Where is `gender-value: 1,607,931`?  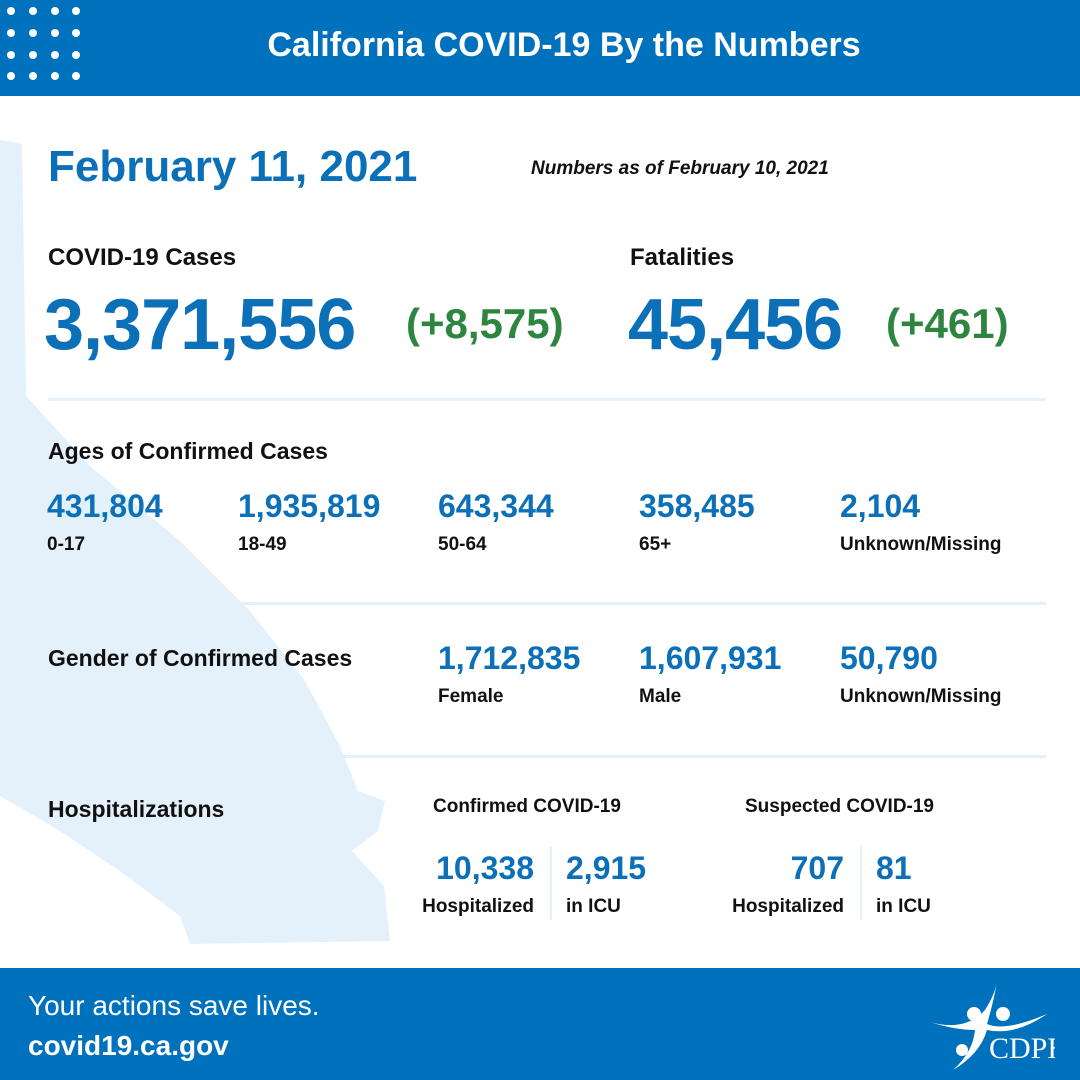
gender-value: 1,607,931 is located at coordinates (710, 658).